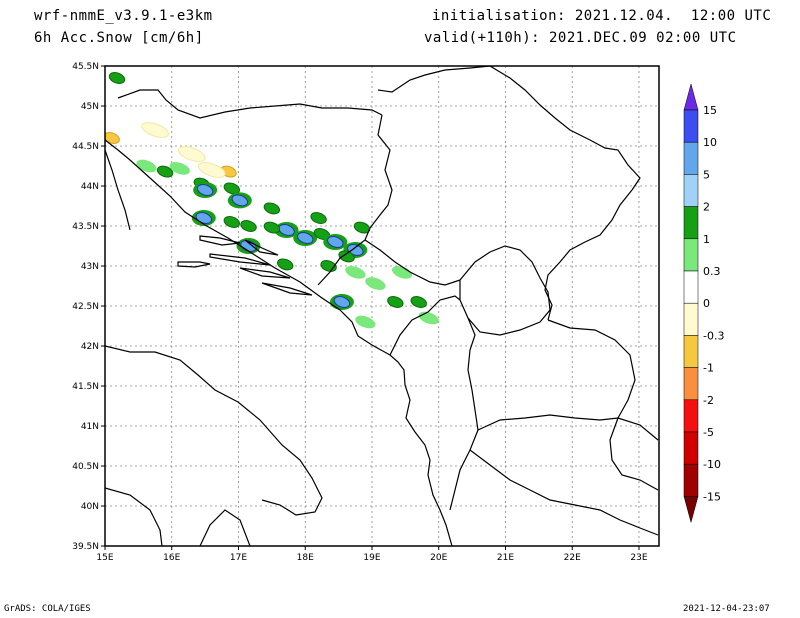 This screenshot has height=618, width=800. What do you see at coordinates (712, 496) in the screenshot?
I see `legend-label: -15` at bounding box center [712, 496].